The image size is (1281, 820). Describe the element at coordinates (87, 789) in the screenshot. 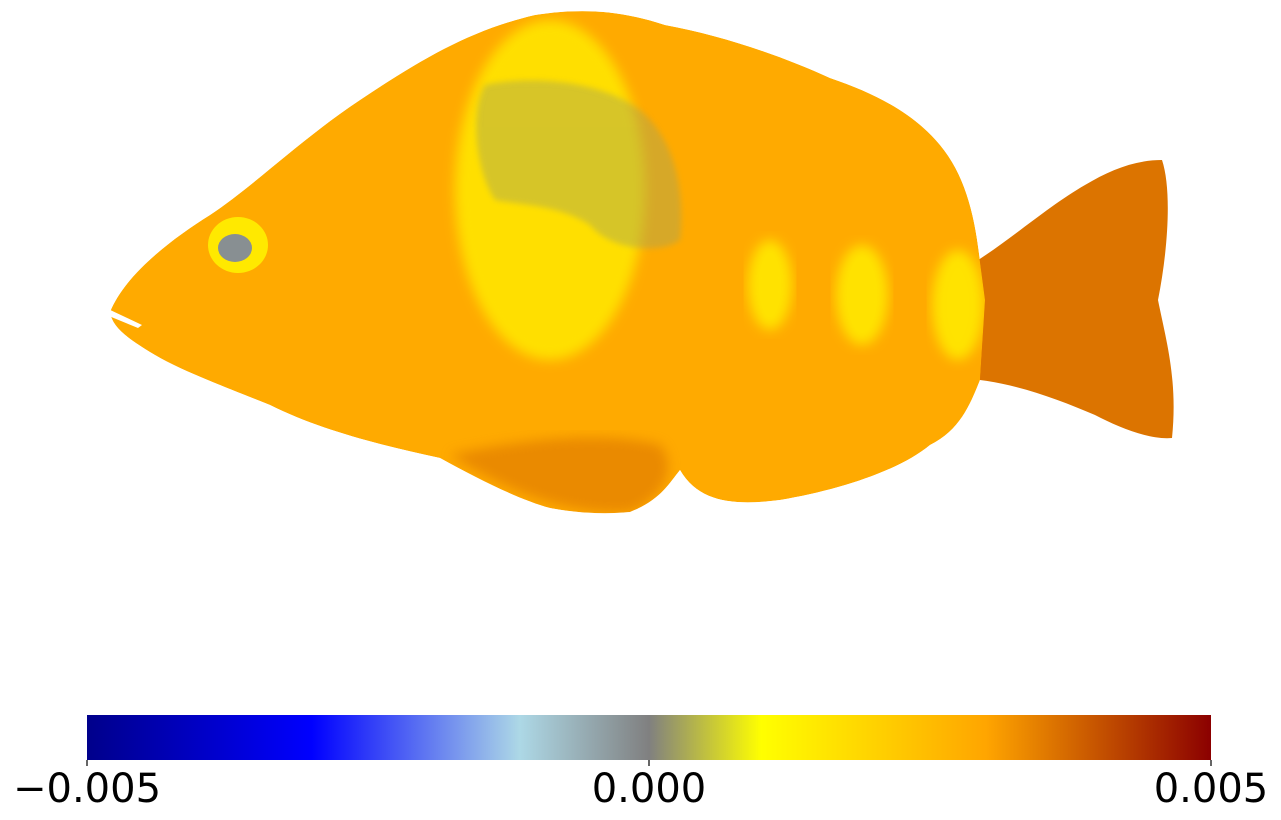

I see `colorbar-tick-label: −0.005` at that location.